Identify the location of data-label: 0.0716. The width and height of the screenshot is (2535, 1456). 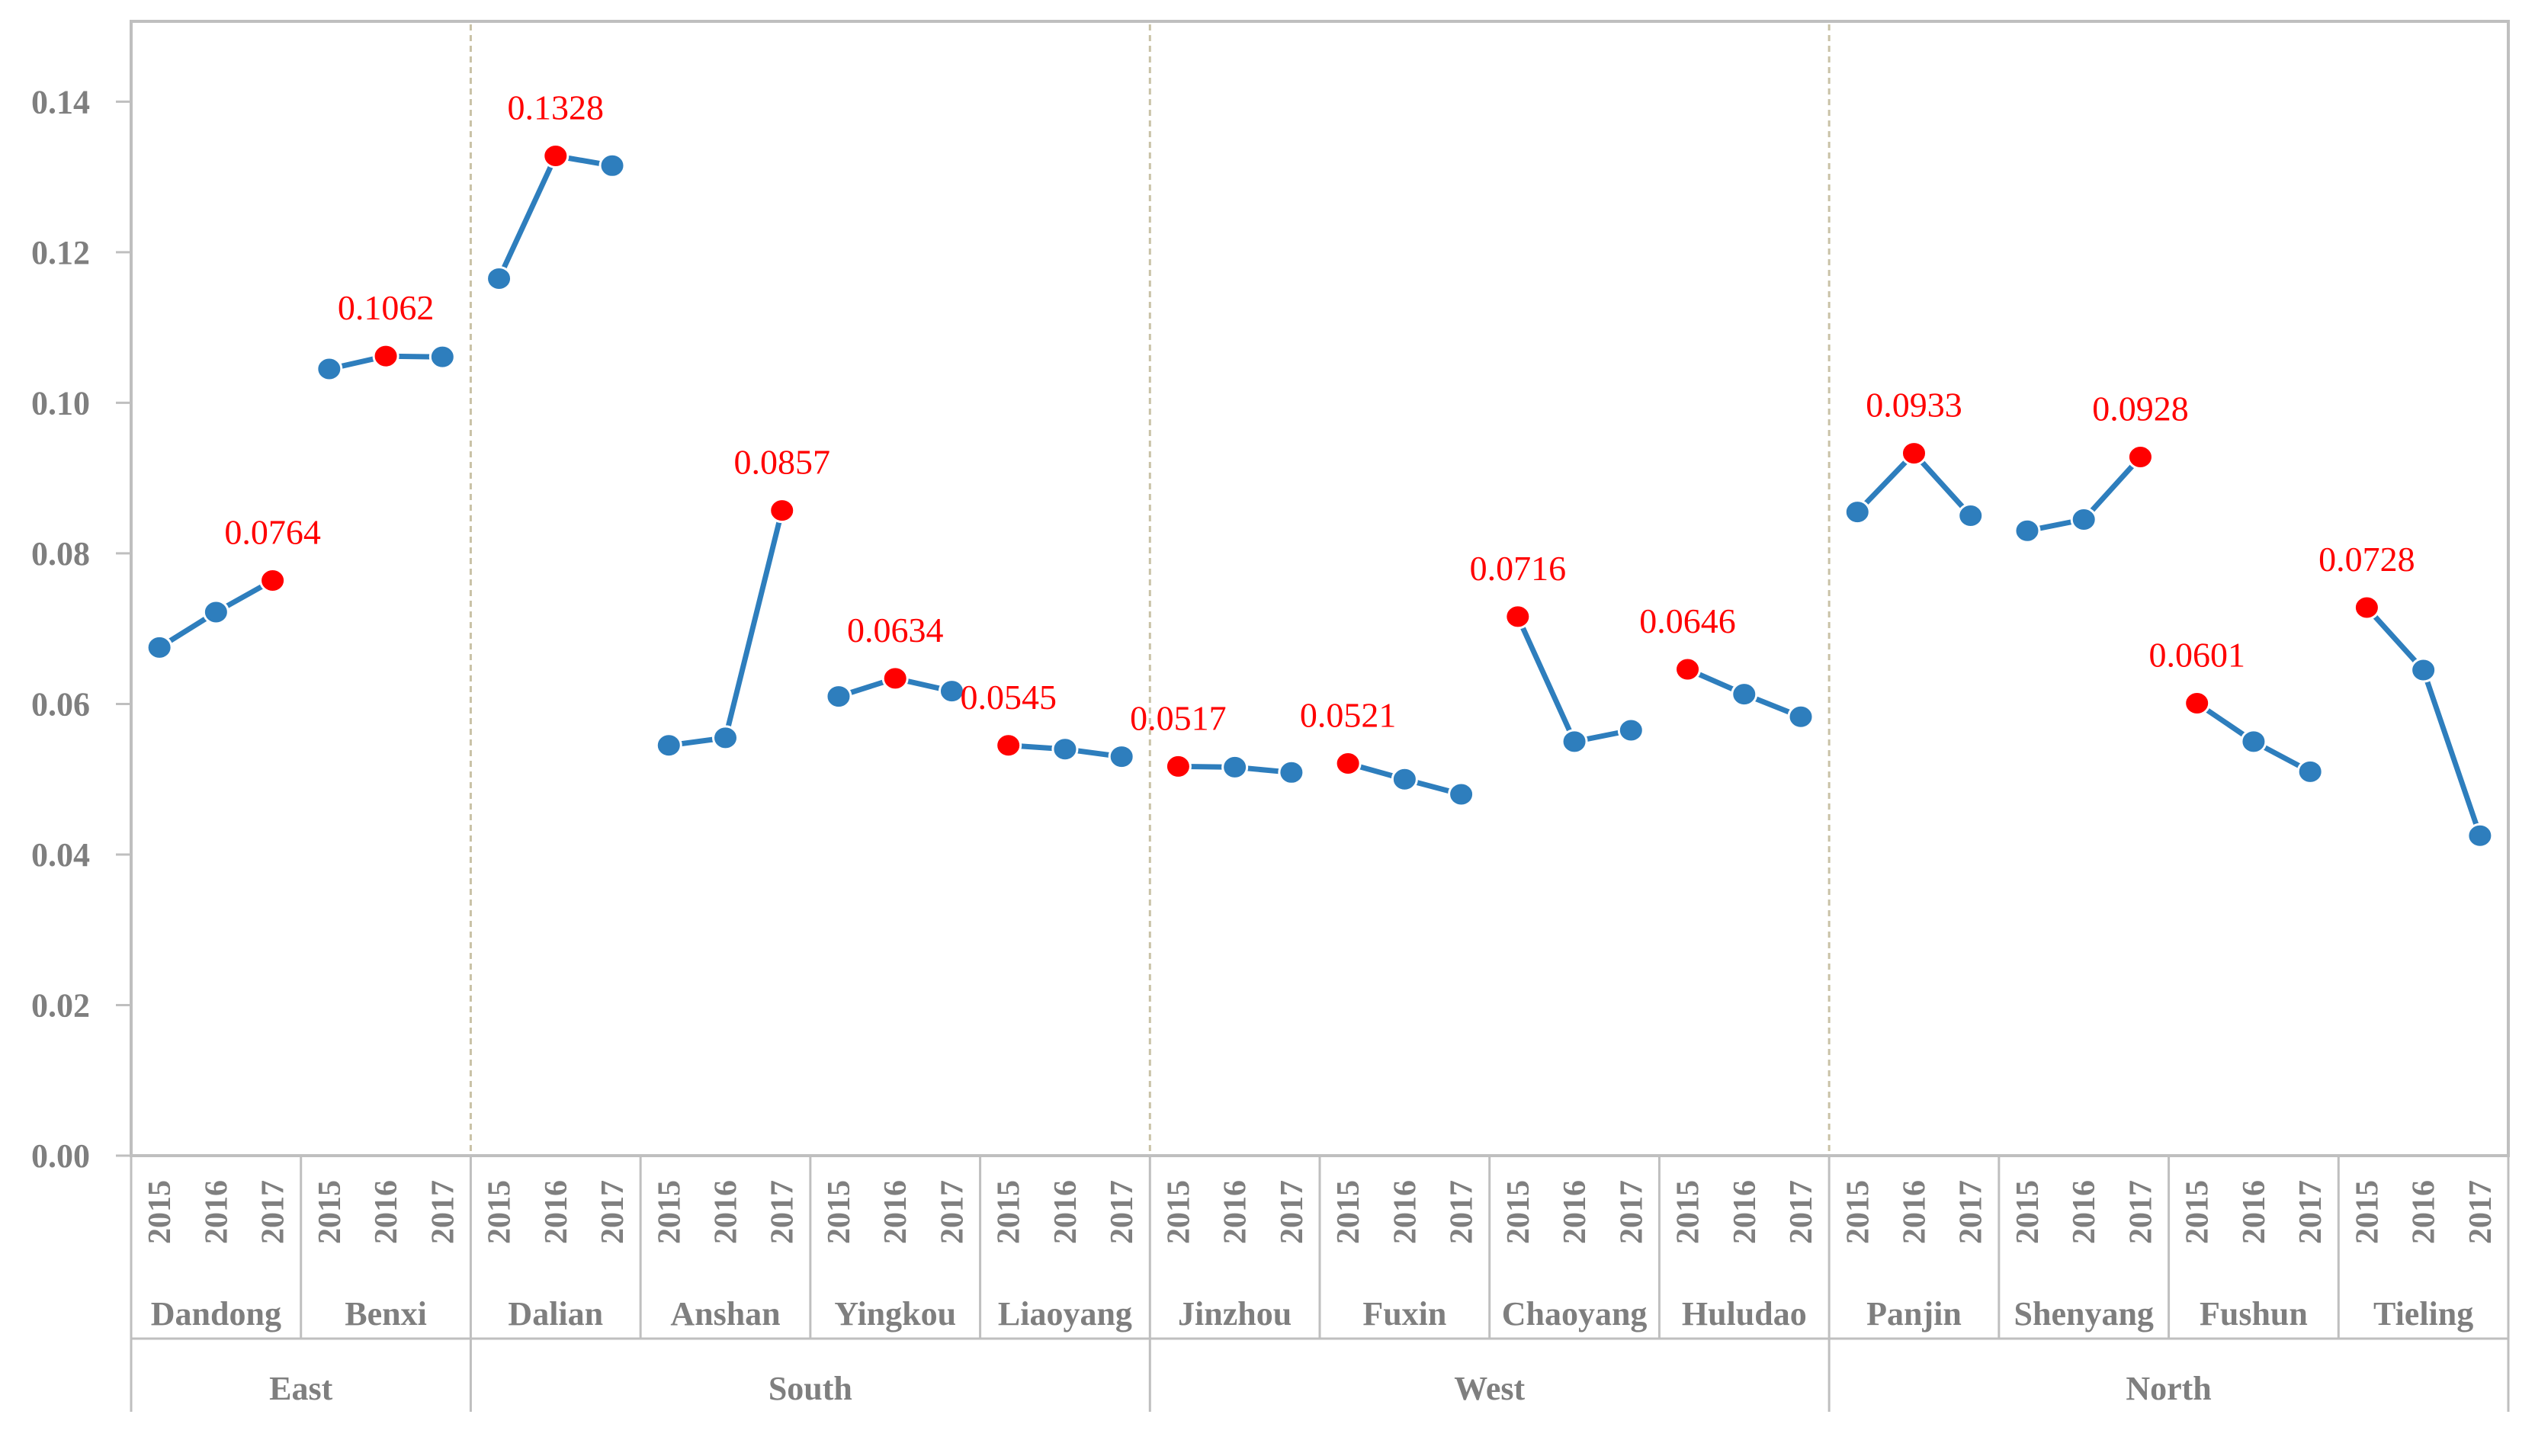
(1518, 568).